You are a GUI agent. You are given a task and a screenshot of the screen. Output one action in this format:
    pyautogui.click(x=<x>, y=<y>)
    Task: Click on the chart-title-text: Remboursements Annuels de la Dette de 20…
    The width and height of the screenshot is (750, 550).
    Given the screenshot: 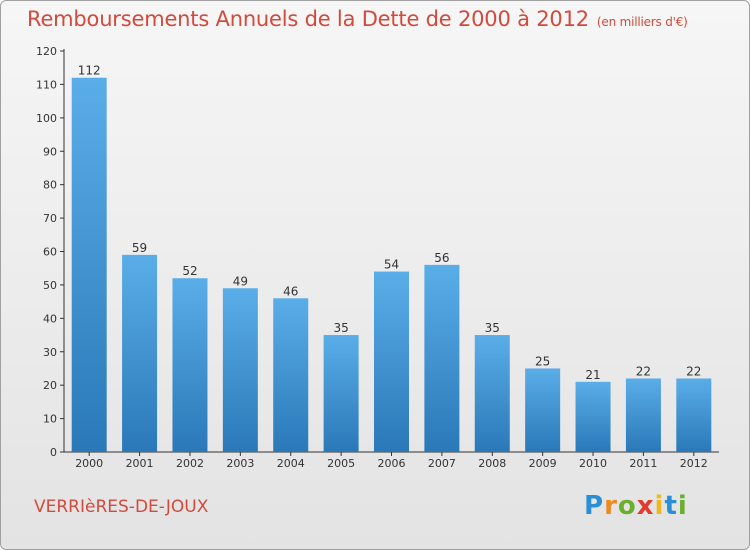 What is the action you would take?
    pyautogui.click(x=308, y=19)
    